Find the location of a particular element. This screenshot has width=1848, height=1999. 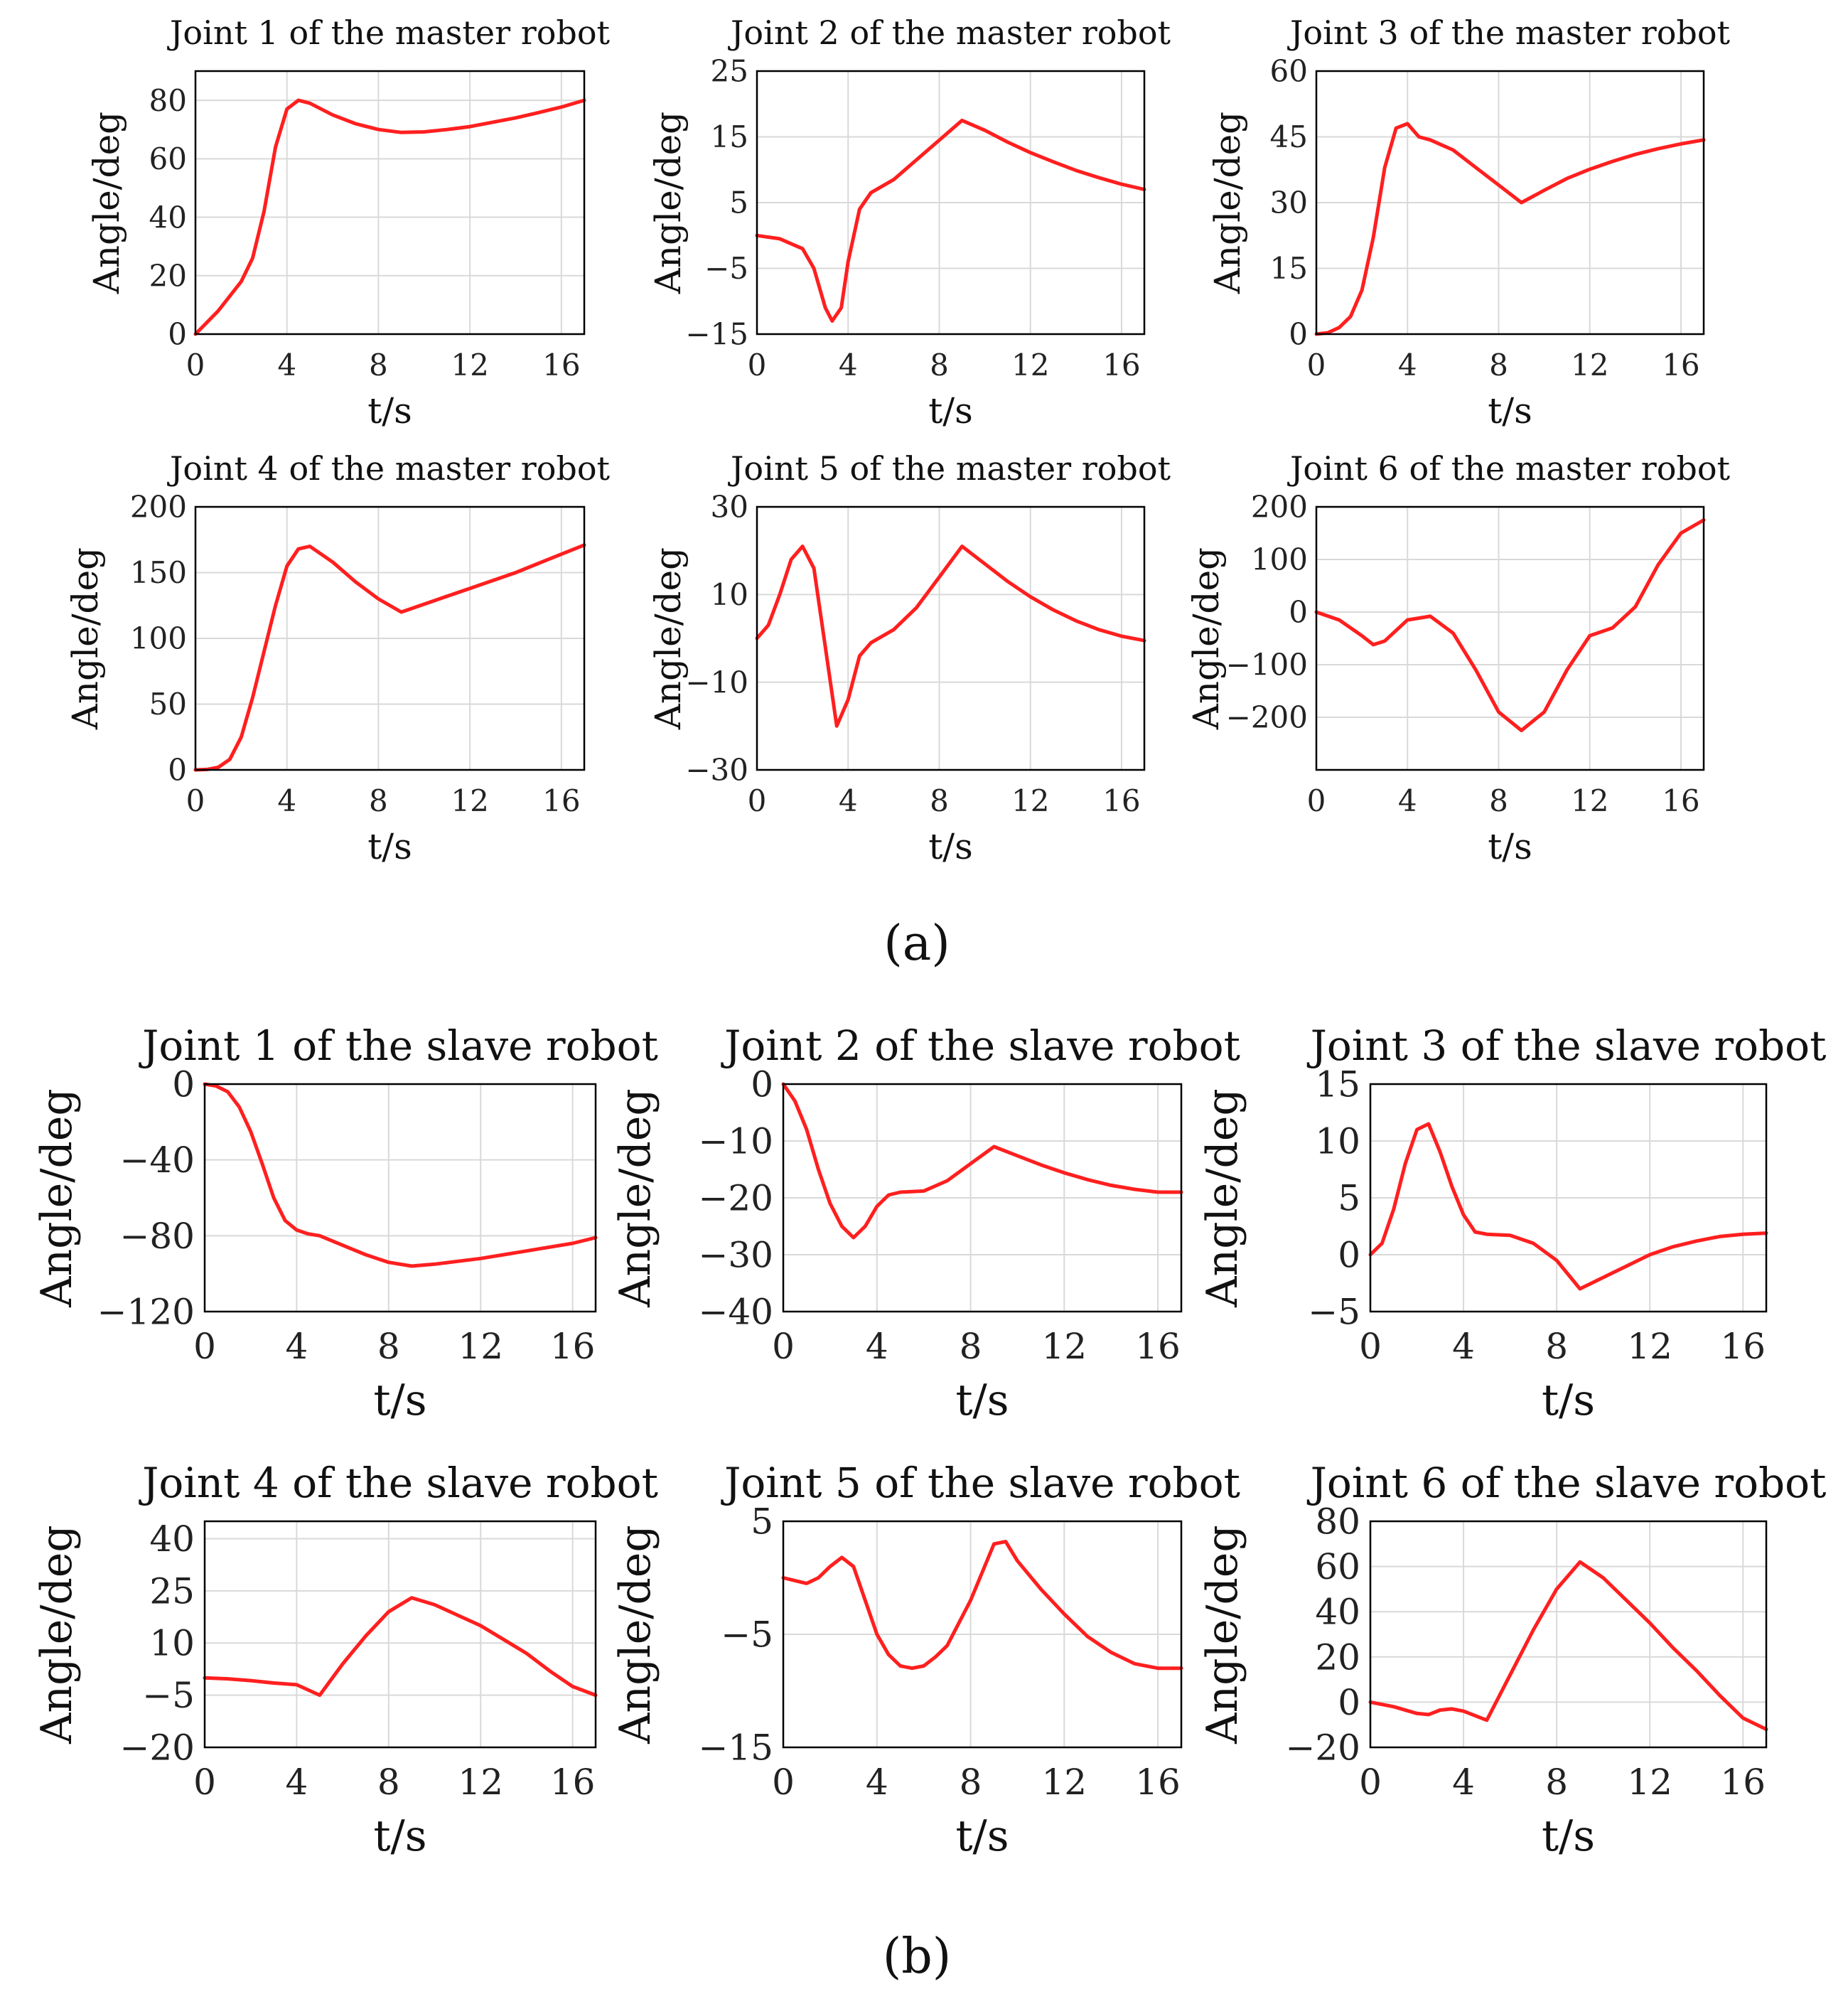

y-tick-label: −80 is located at coordinates (157, 1236).